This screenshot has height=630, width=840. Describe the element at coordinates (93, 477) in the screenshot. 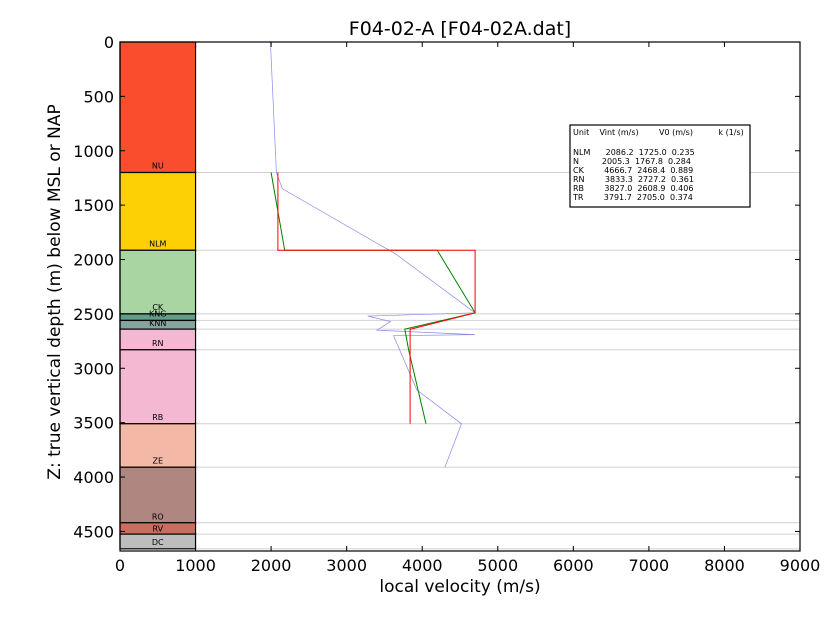

I see `y-tick-label: 4000` at that location.